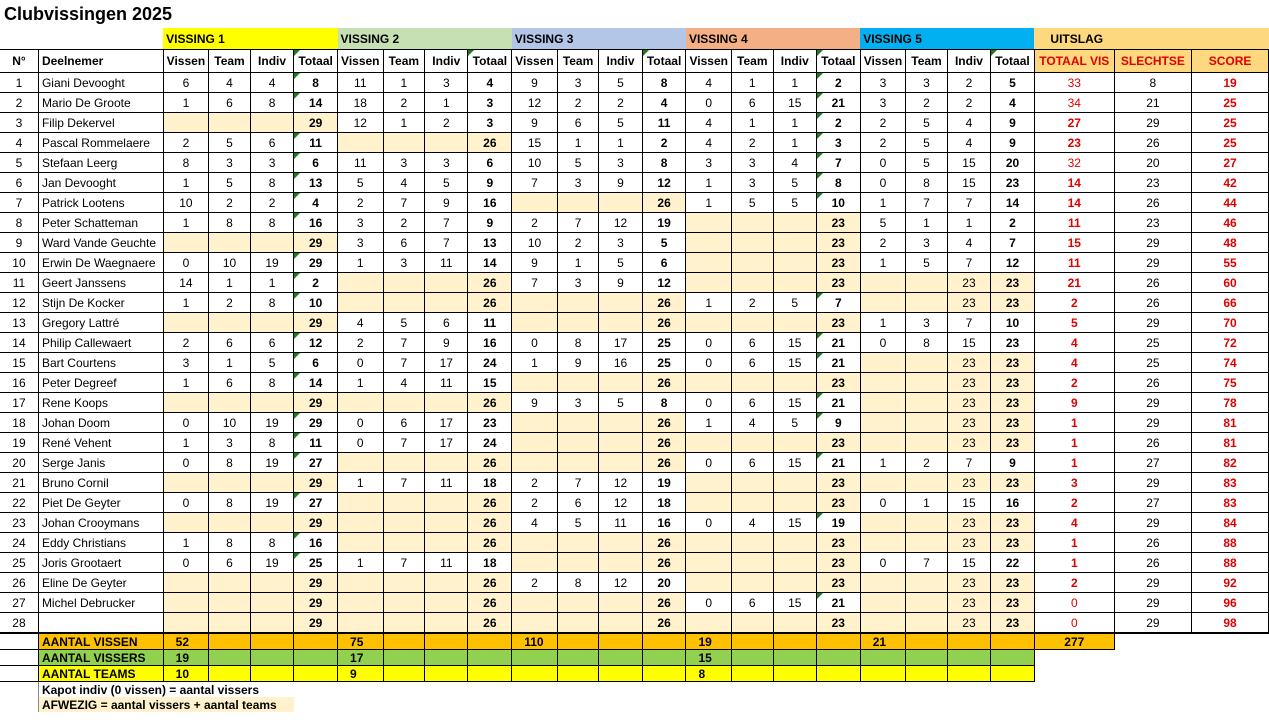 The image size is (1269, 726). What do you see at coordinates (316, 222) in the screenshot?
I see `totaal-cell: 16` at bounding box center [316, 222].